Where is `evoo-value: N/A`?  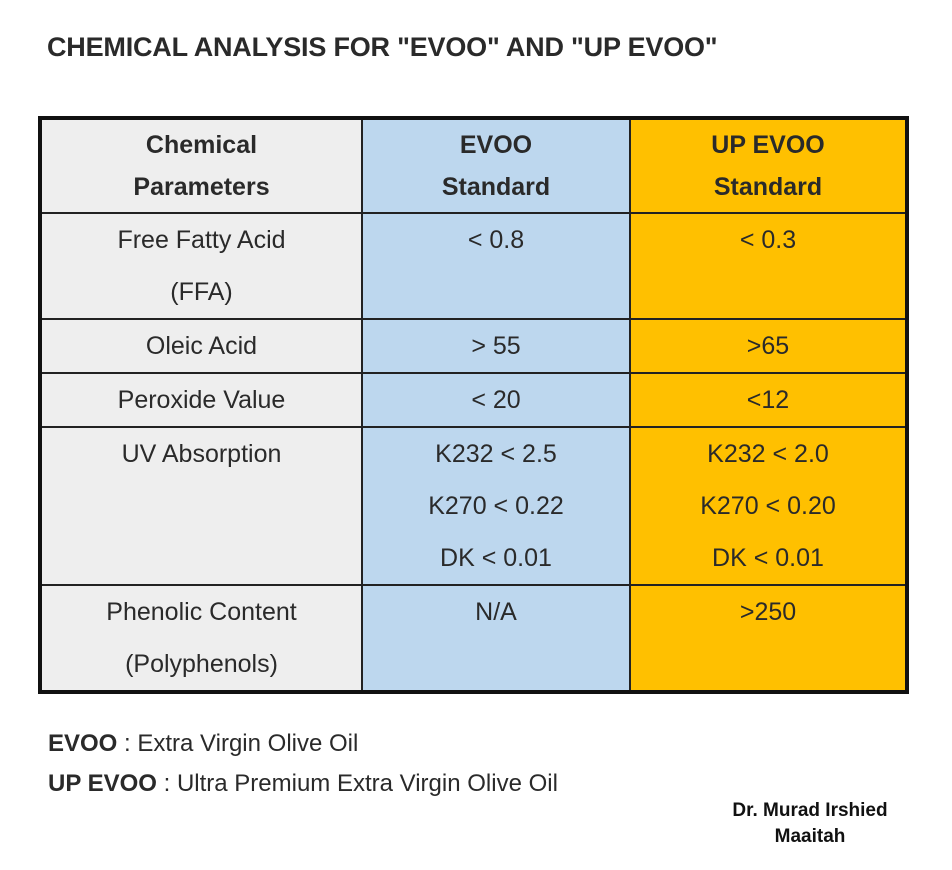 evoo-value: N/A is located at coordinates (496, 612).